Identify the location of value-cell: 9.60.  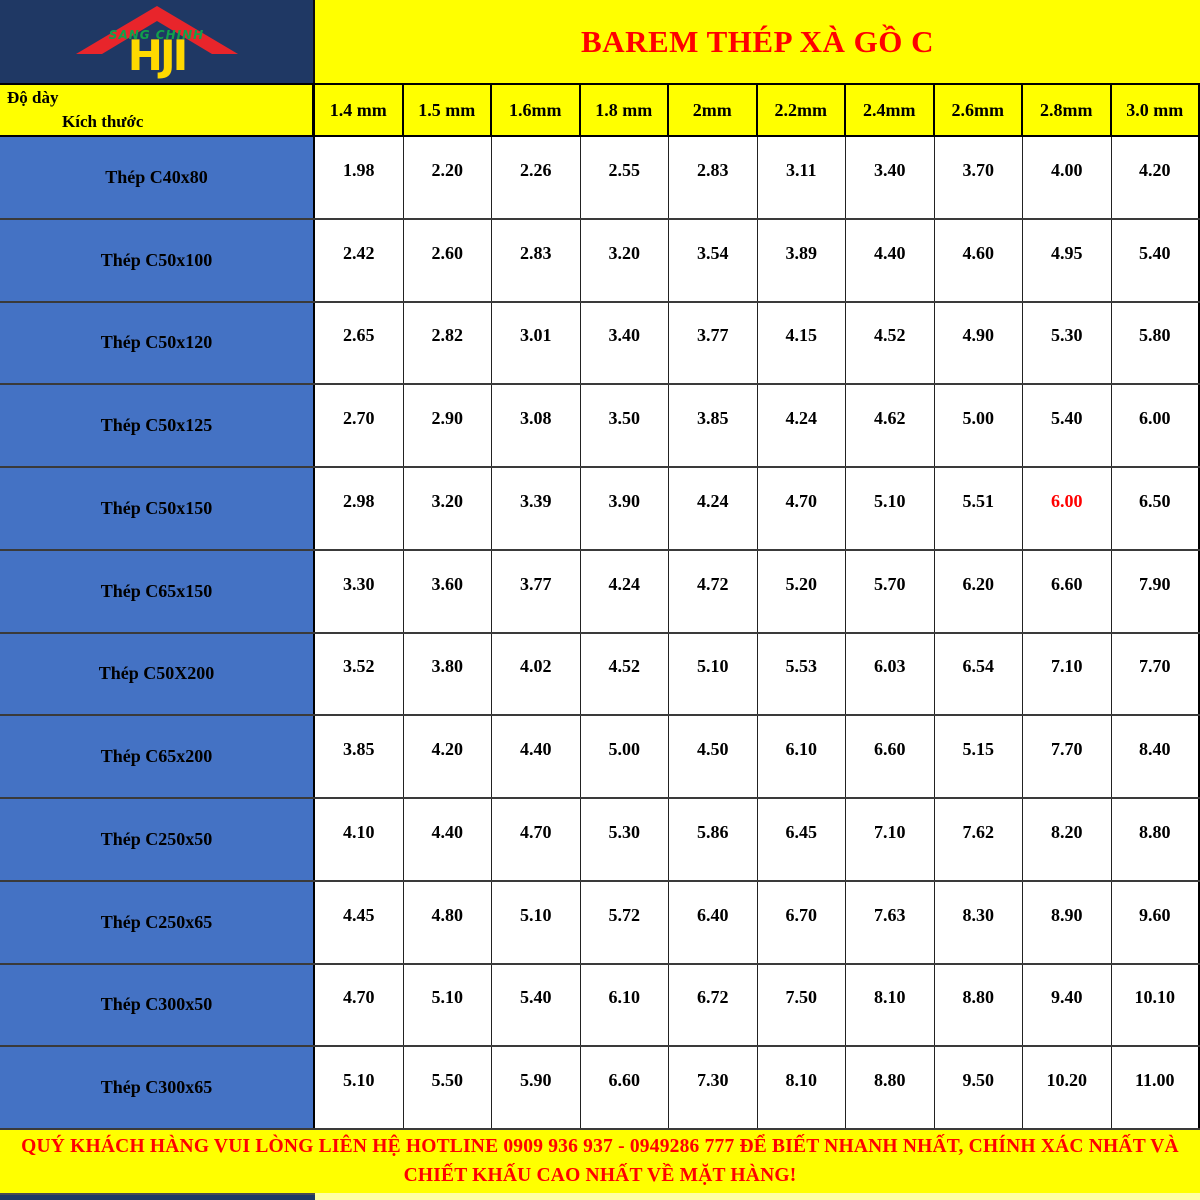
(1155, 922).